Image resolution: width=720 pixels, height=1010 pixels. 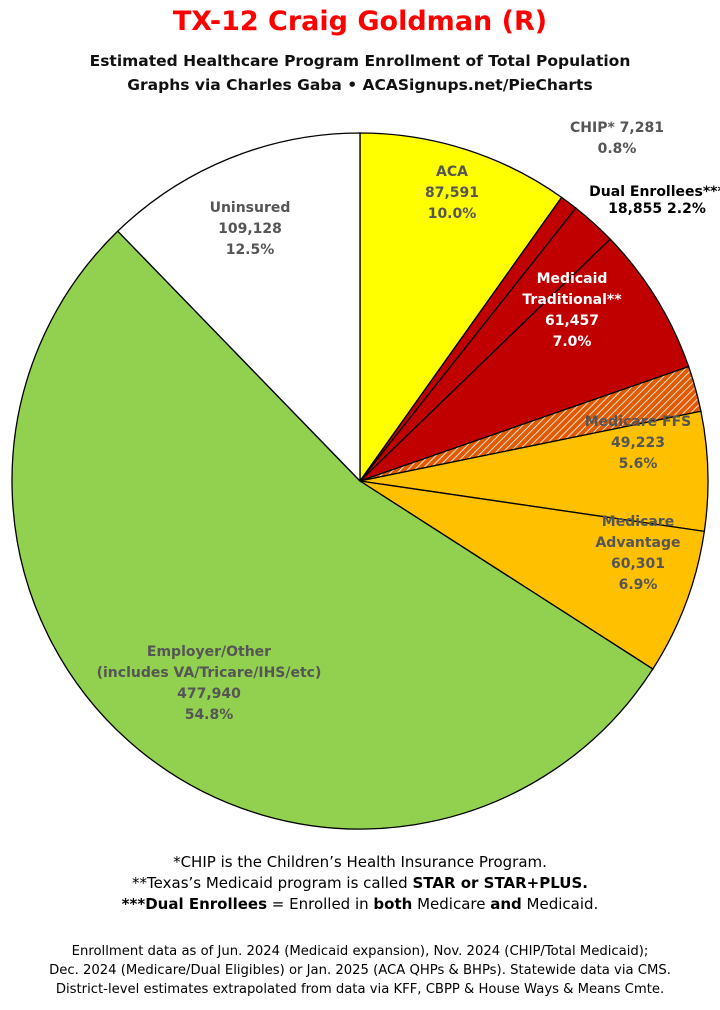 I want to click on slice-label-medicare-adv: Medicare Advantage 60,301 6.9%, so click(x=637, y=553).